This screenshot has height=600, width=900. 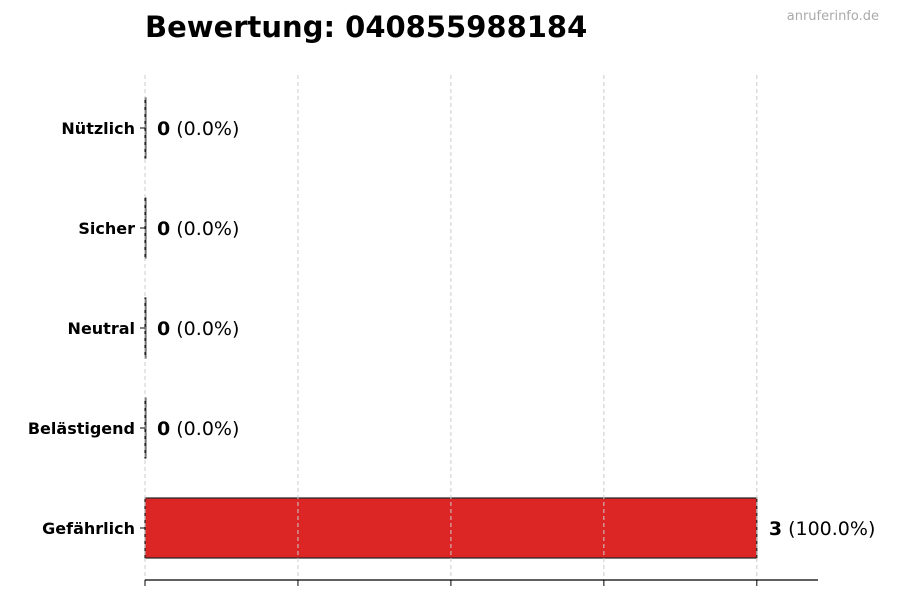 I want to click on watermark: anruferinfo.de, so click(x=832, y=16).